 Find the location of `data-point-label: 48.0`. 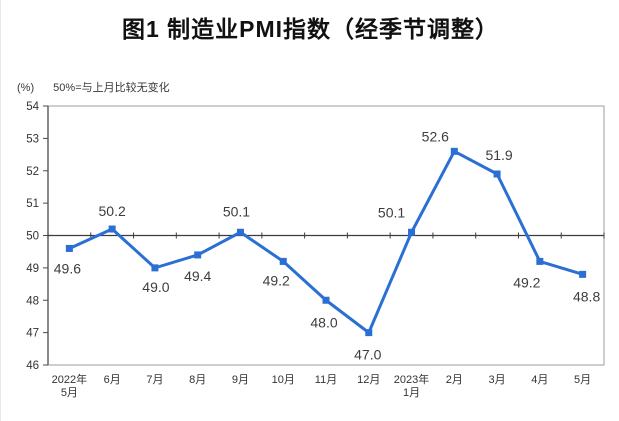

data-point-label: 48.0 is located at coordinates (323, 322).